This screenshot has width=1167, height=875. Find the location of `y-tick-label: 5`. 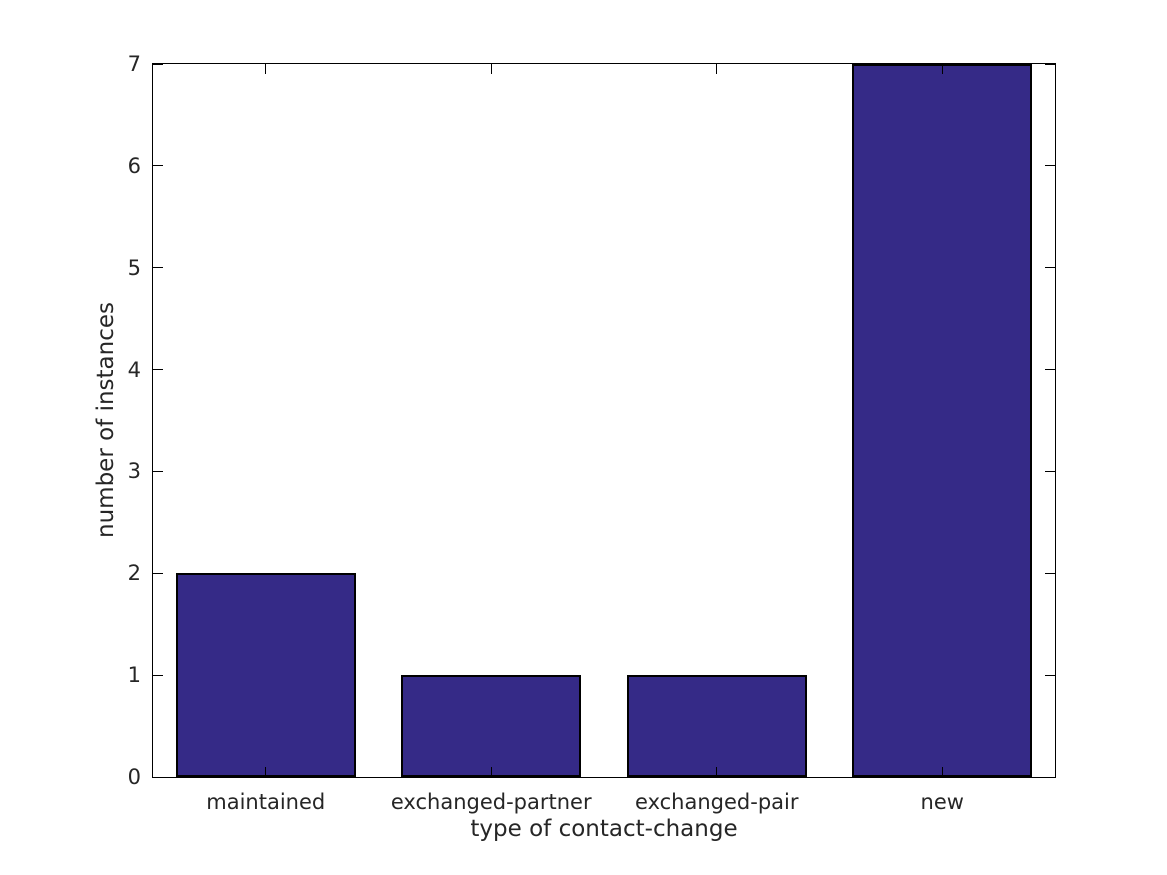

y-tick-label: 5 is located at coordinates (134, 267).